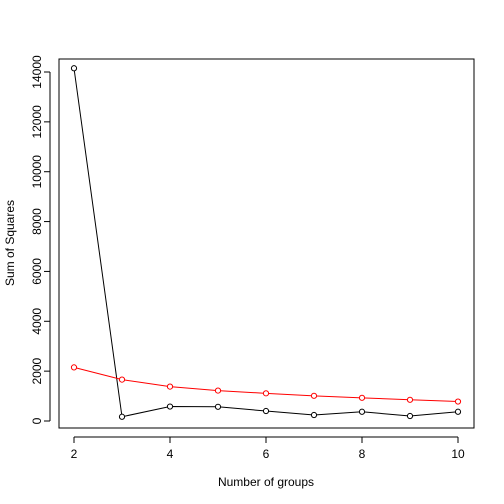  What do you see at coordinates (266, 482) in the screenshot?
I see `x-axis-title: Number of groups` at bounding box center [266, 482].